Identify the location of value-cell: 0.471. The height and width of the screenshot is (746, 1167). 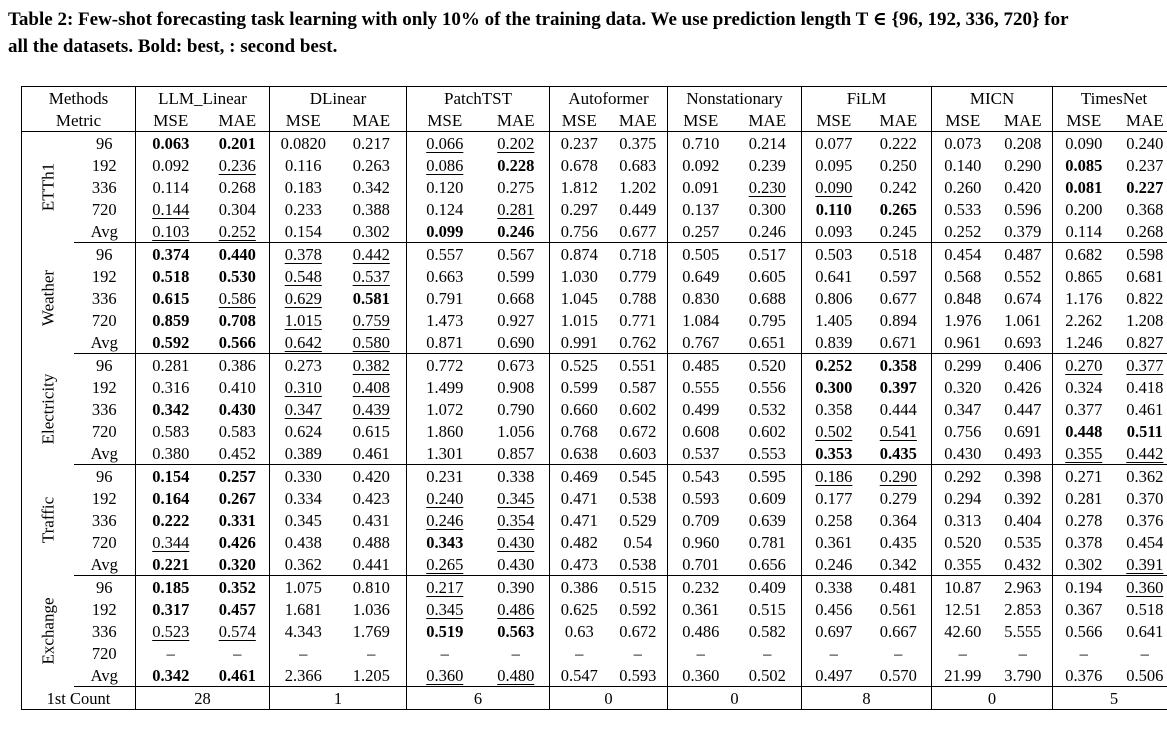
(579, 498).